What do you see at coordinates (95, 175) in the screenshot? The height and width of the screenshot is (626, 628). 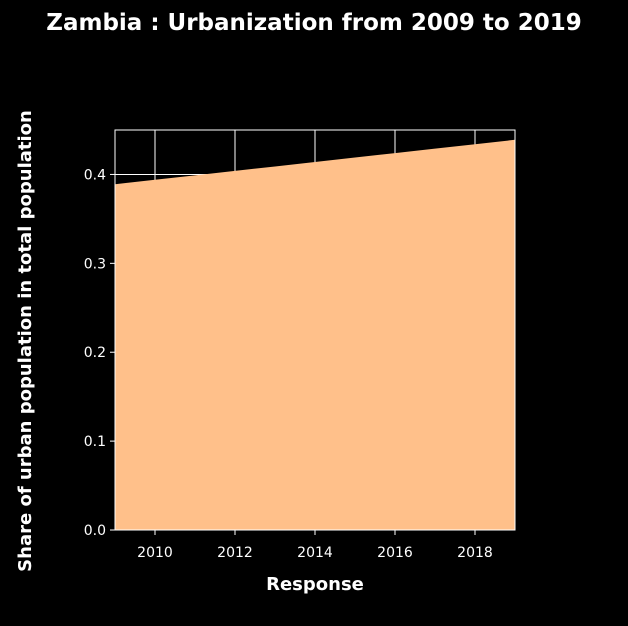 I see `y-tick-label: 0.4` at bounding box center [95, 175].